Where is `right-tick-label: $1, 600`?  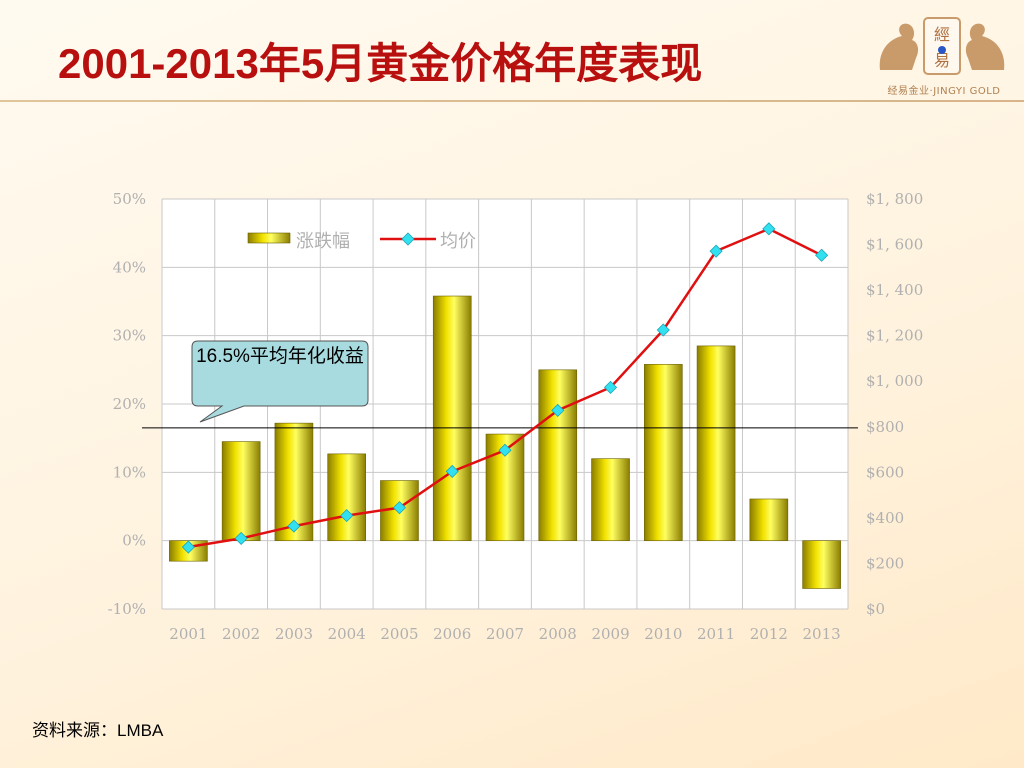 right-tick-label: $1, 600 is located at coordinates (894, 245).